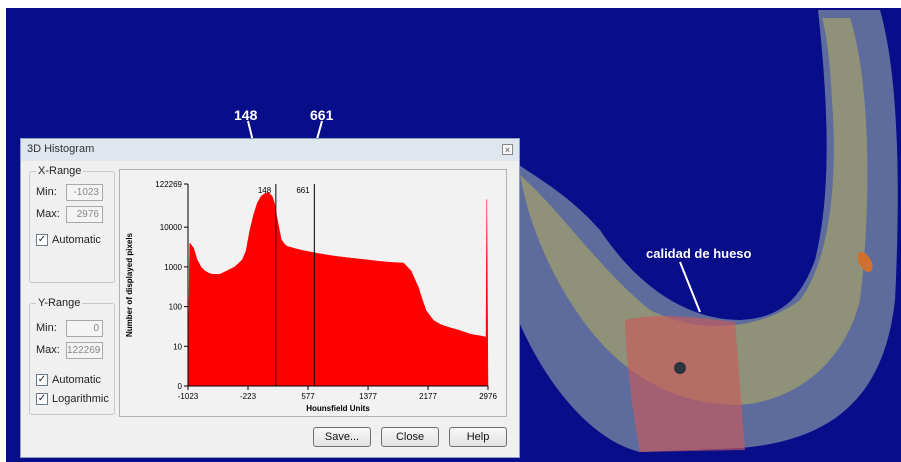  I want to click on x-tick-label: 1377, so click(368, 396).